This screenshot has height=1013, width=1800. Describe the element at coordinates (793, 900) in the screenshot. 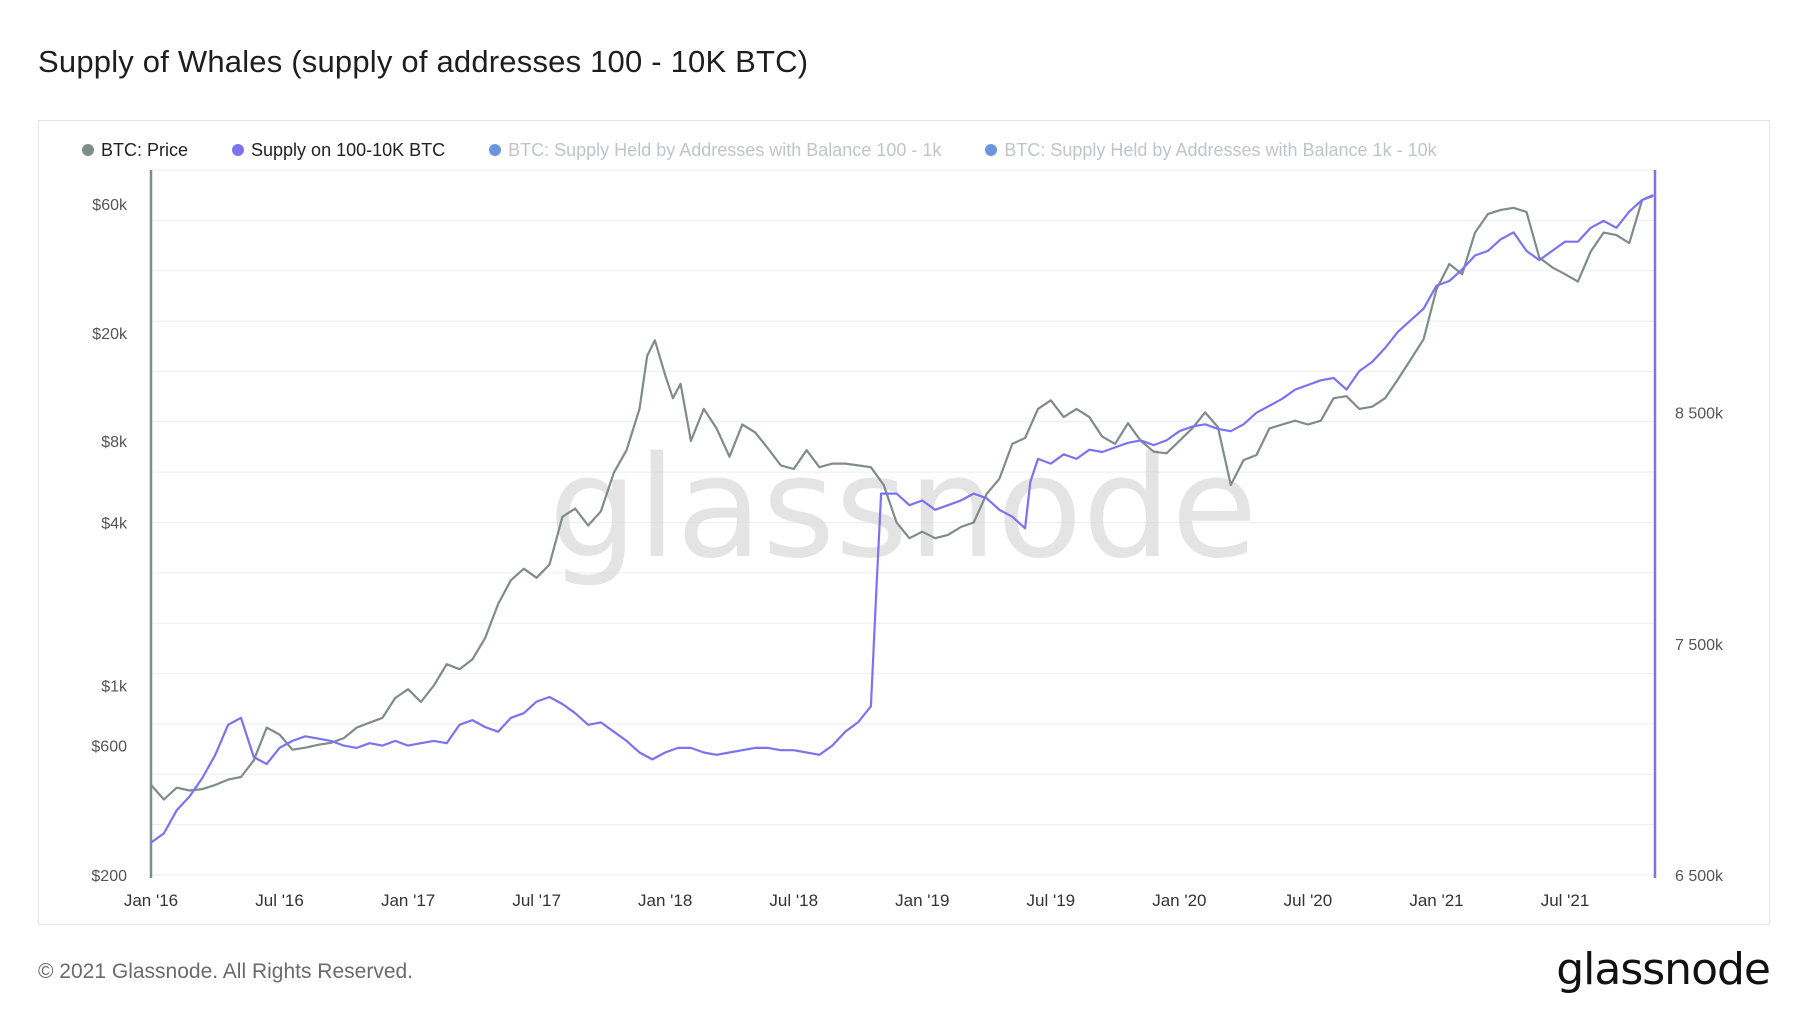

I see `x-tick-label: Jul '18` at that location.